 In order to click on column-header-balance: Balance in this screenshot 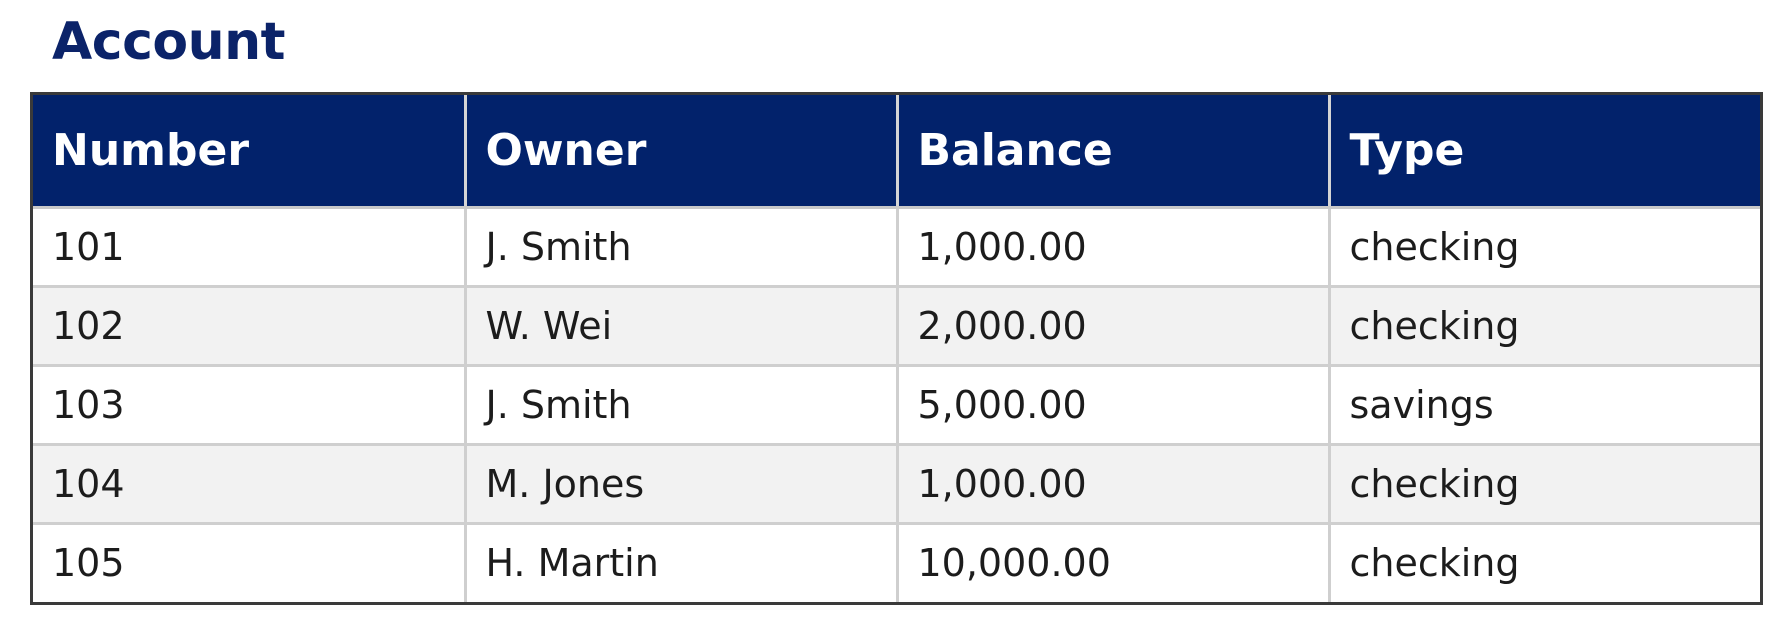, I will do `click(1114, 152)`.